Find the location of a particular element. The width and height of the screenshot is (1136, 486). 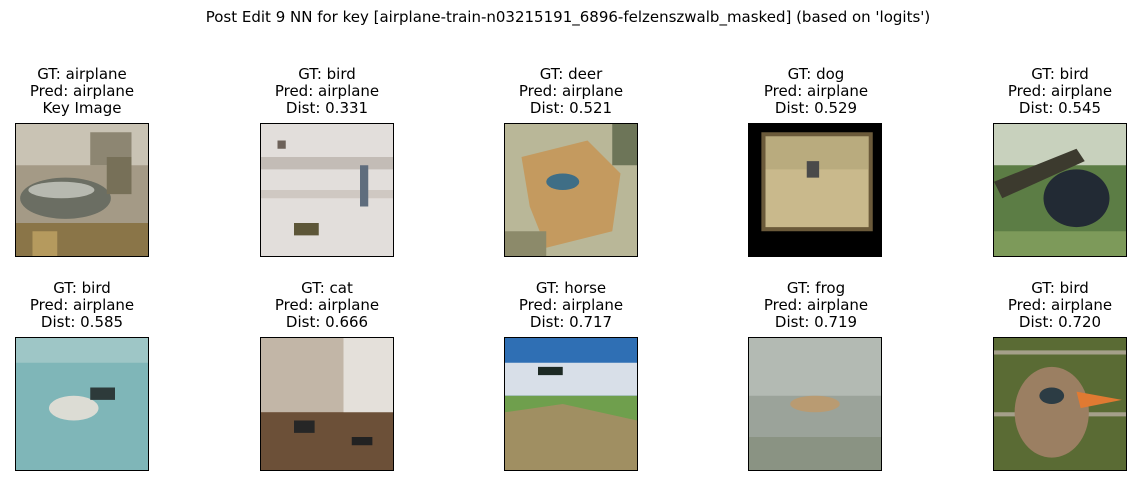

panel-9: GT: frog Pred: airplane Dist: 0.719 is located at coordinates (816, 305).